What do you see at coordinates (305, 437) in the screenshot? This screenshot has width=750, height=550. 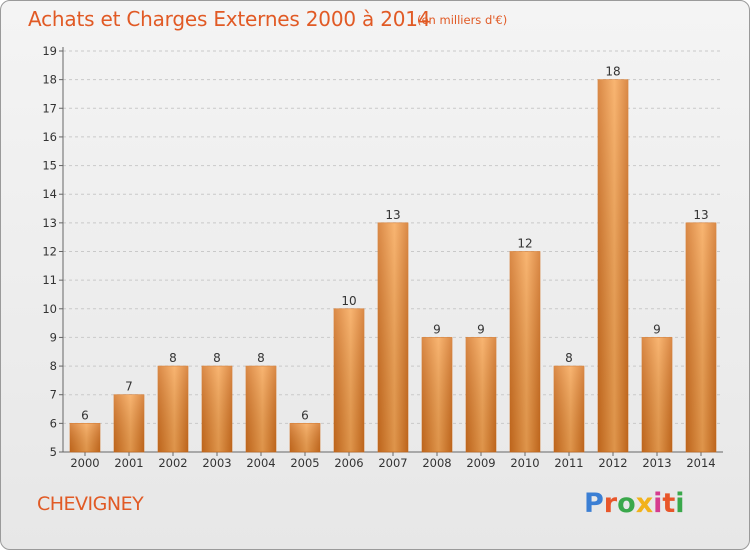 I see `bar-shade-2005` at bounding box center [305, 437].